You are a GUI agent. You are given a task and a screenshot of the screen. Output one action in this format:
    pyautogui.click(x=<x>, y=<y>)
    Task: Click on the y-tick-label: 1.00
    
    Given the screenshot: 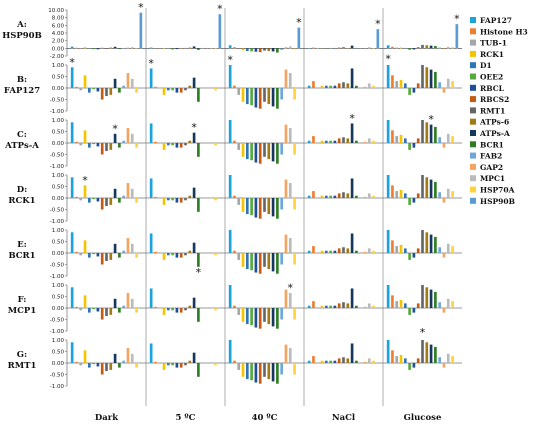 What is the action you would take?
    pyautogui.click(x=58, y=176)
    